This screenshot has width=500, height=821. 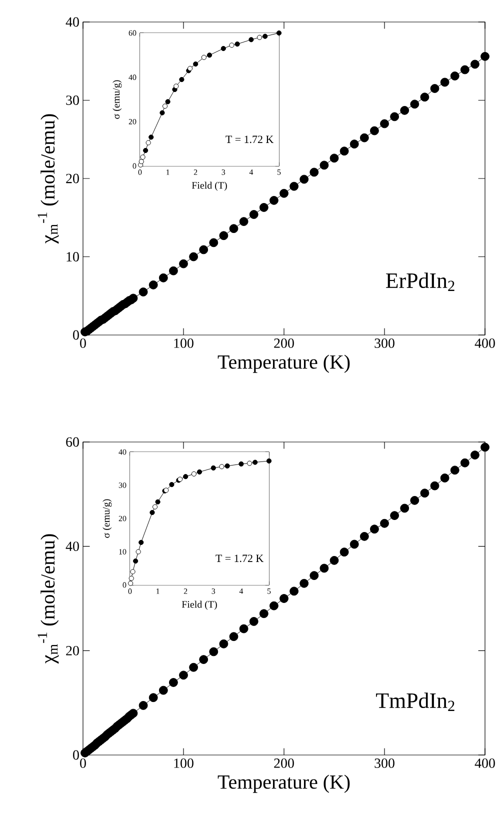 I want to click on annotation: TmPdIn$_{2}$, so click(x=415, y=701).